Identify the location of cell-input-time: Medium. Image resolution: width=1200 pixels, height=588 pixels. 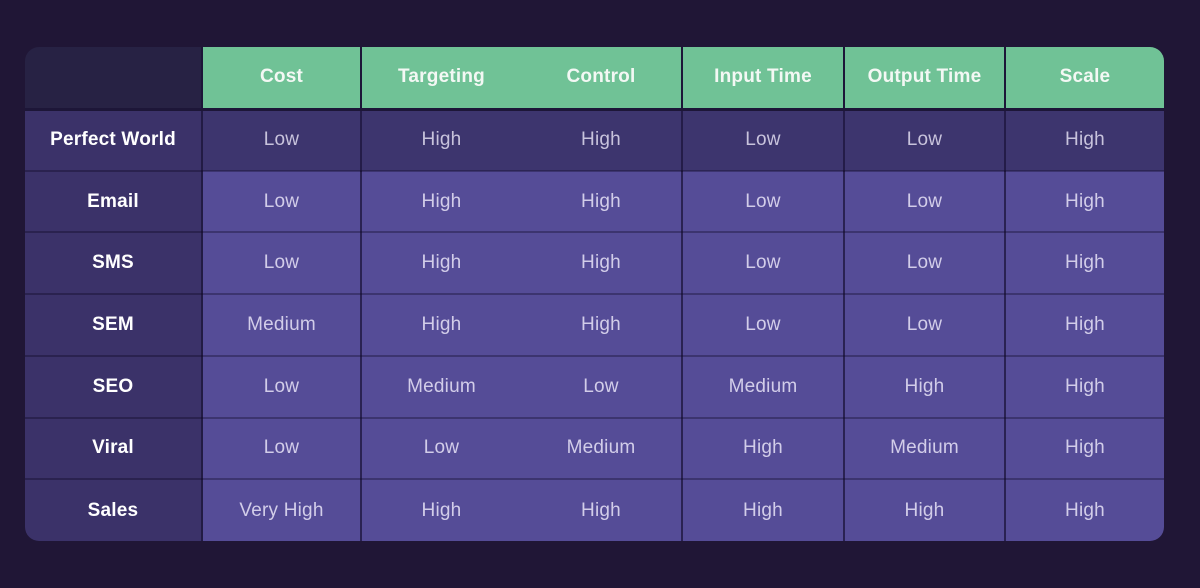
(763, 387).